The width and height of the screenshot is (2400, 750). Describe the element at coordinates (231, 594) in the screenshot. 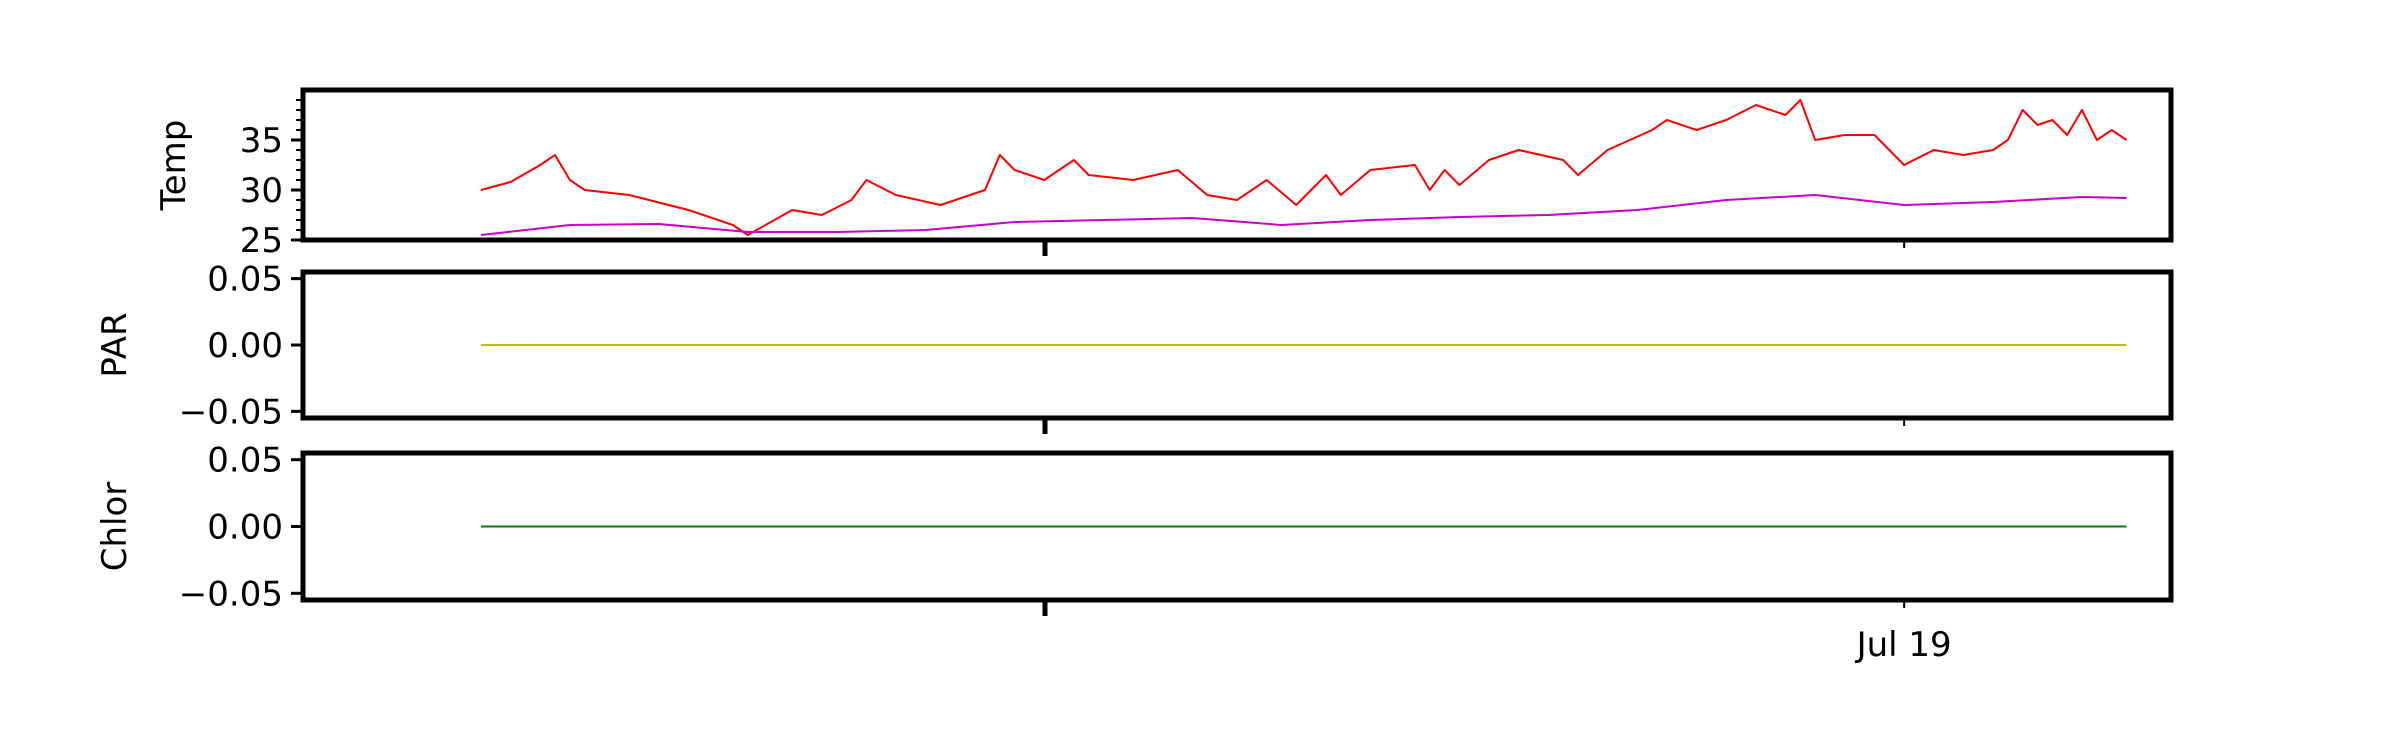

I see `ytick-label-3-1: −0.05` at that location.